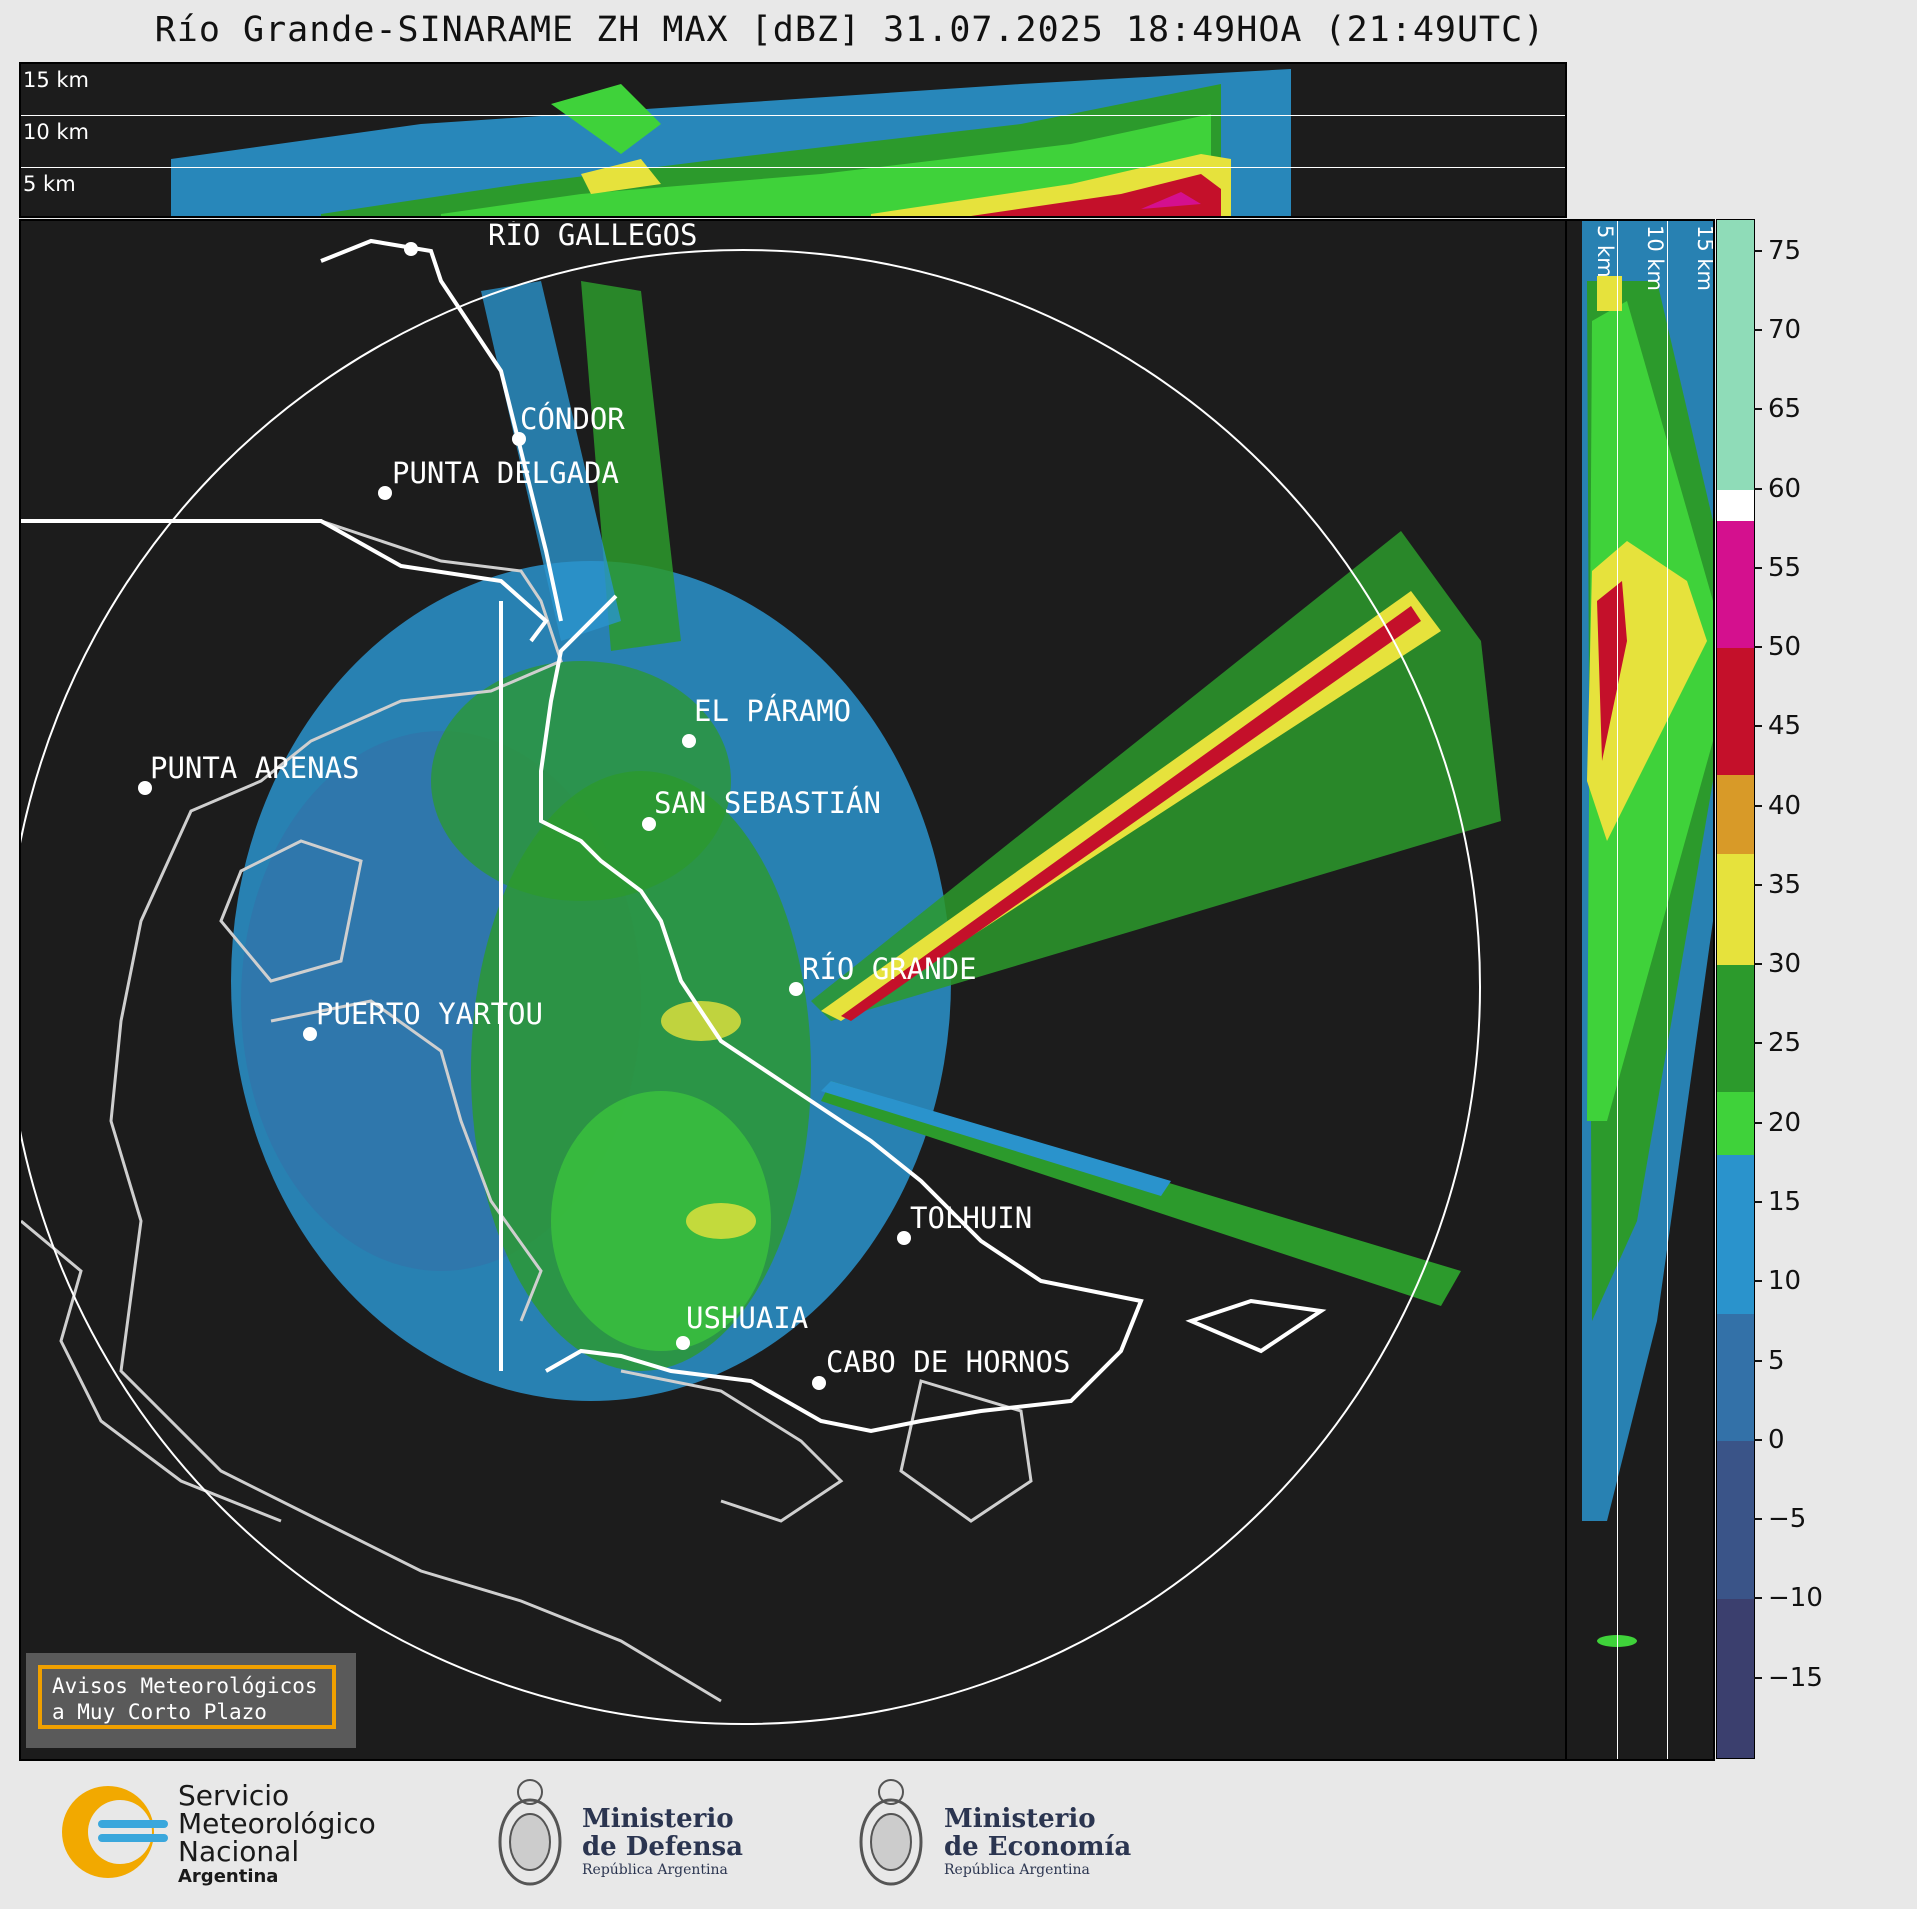 The width and height of the screenshot is (1917, 1909). What do you see at coordinates (1785, 488) in the screenshot?
I see `colorbar-tick-label: 60` at bounding box center [1785, 488].